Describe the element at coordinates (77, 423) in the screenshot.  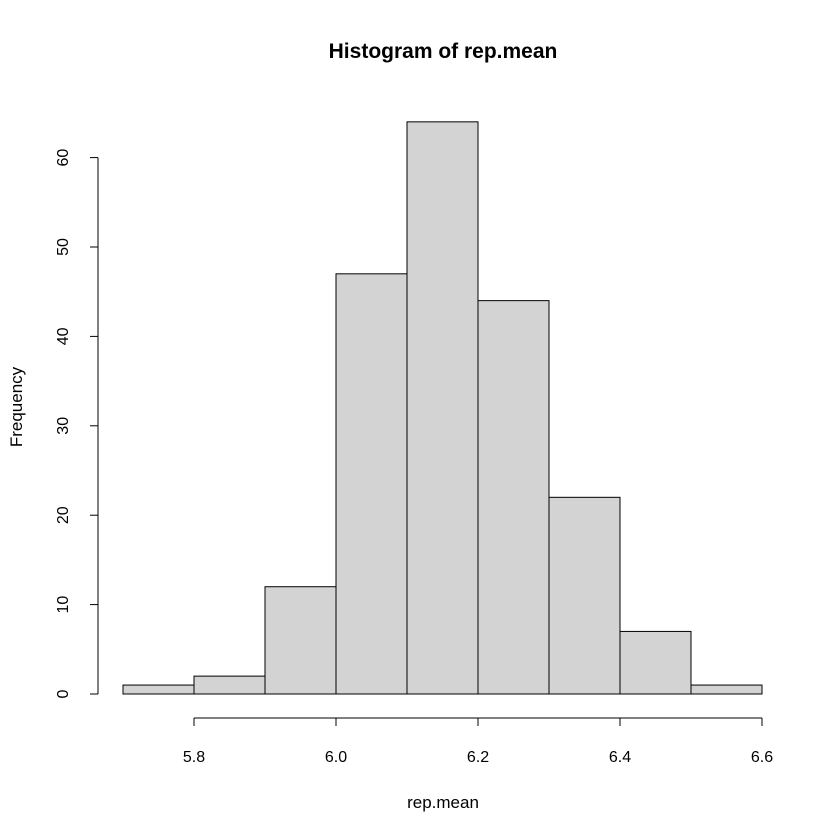
I see `y-axis: 0 10 20 30 40 50 60` at that location.